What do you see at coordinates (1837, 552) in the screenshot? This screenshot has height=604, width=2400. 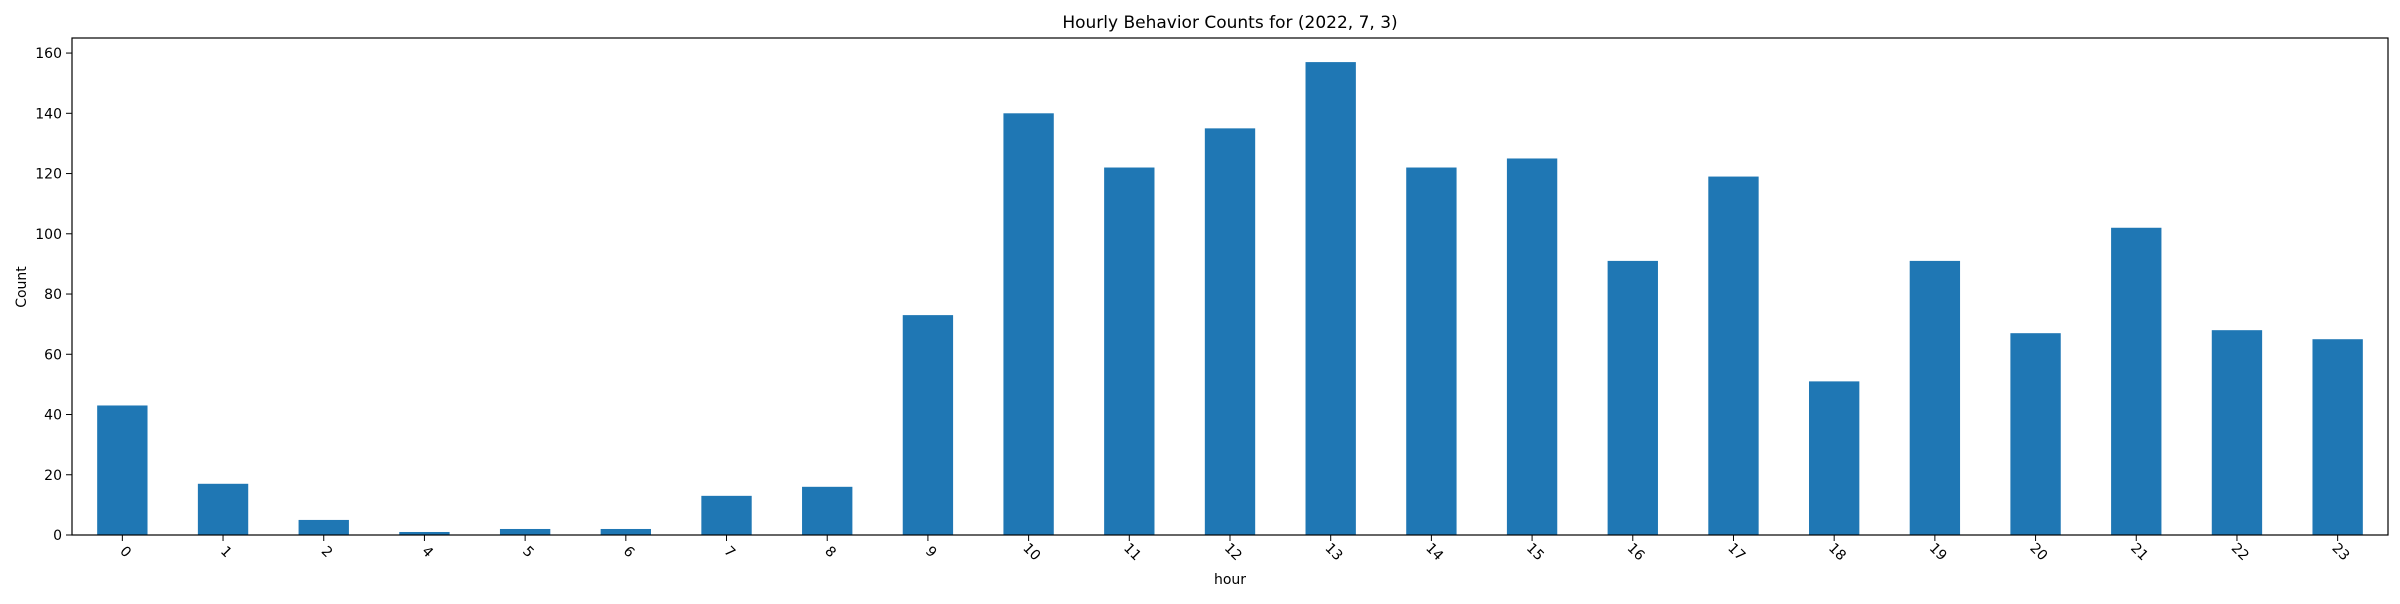 I see `x-tick-label: 18` at bounding box center [1837, 552].